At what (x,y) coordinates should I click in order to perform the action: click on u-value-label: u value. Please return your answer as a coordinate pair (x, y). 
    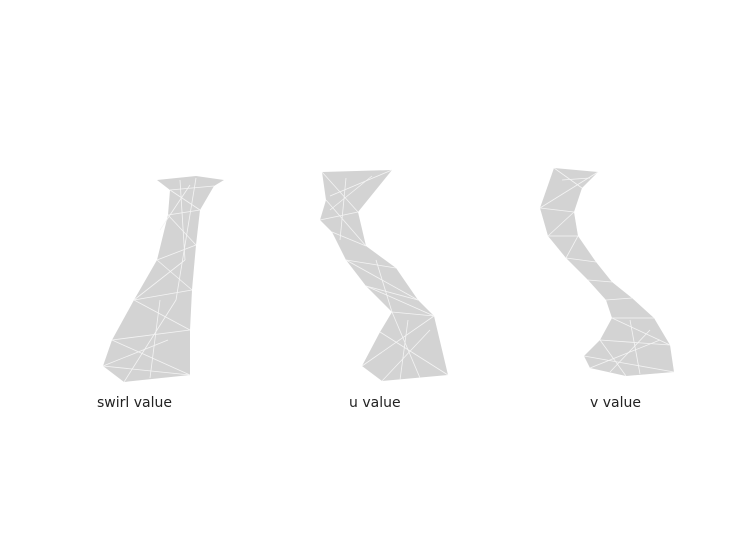
    Looking at the image, I should click on (375, 403).